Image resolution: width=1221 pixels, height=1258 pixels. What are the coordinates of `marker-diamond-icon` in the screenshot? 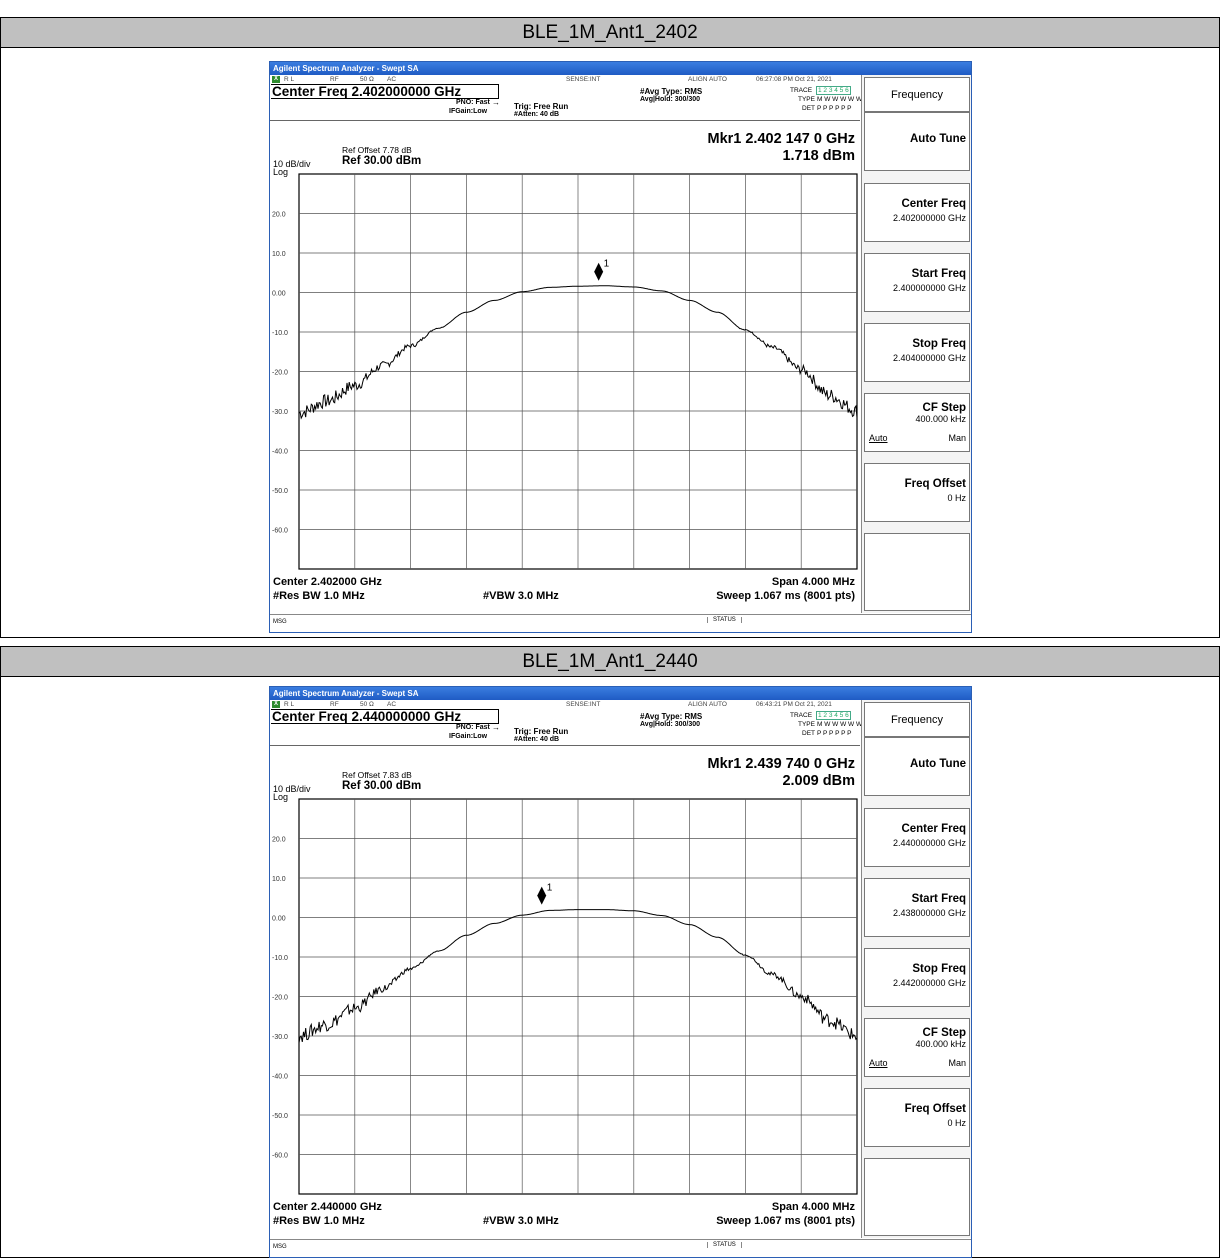 It's located at (599, 271).